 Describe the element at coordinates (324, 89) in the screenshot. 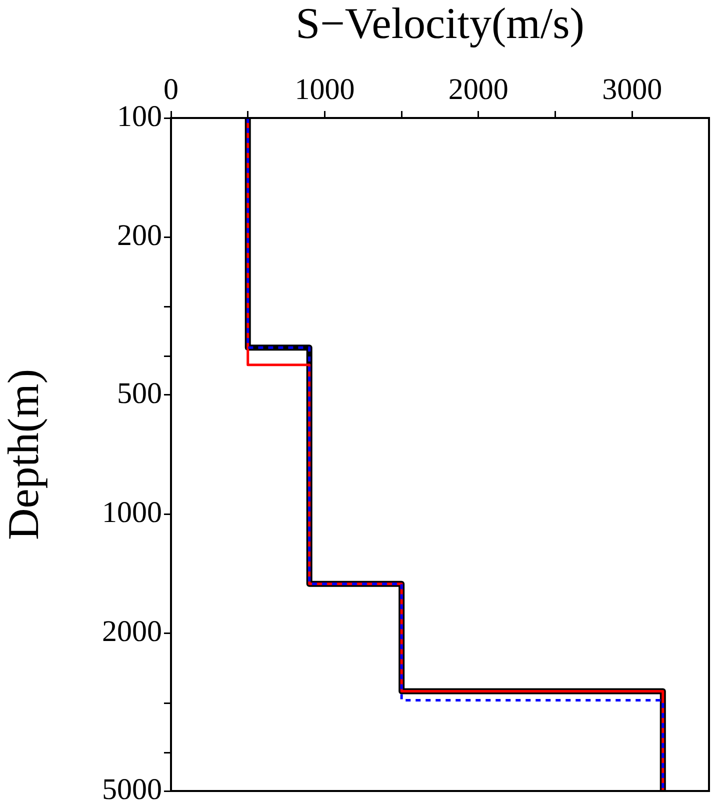

I see `x-tick-label: 1000` at that location.